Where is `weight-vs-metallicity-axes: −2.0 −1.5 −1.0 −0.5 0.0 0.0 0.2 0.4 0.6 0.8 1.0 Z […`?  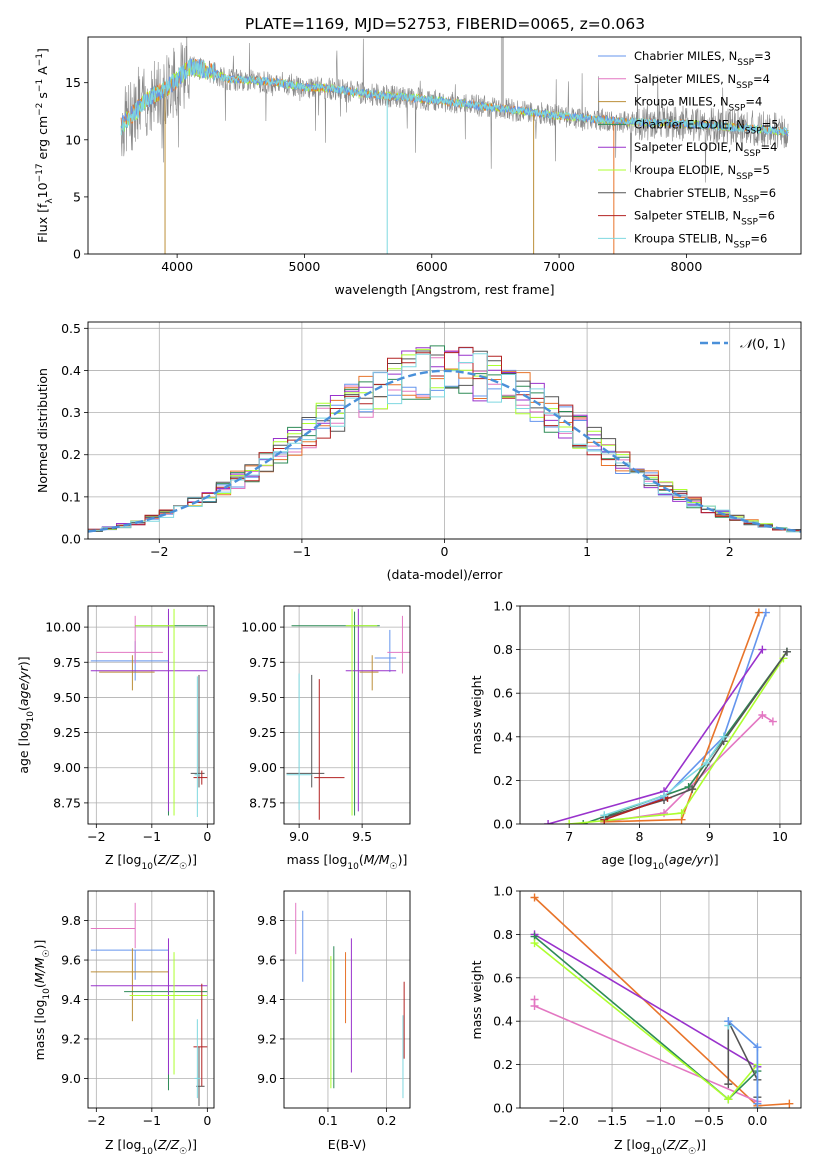 weight-vs-metallicity-axes: −2.0 −1.5 −1.0 −0.5 0.0 0.0 0.2 0.4 0.6 0.8 1.0 Z [… is located at coordinates (635, 1020).